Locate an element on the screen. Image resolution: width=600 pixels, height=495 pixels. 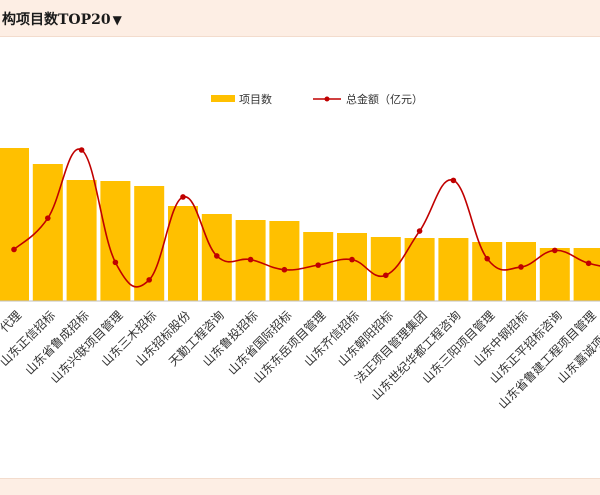
legend-marker-line is located at coordinates (327, 99).